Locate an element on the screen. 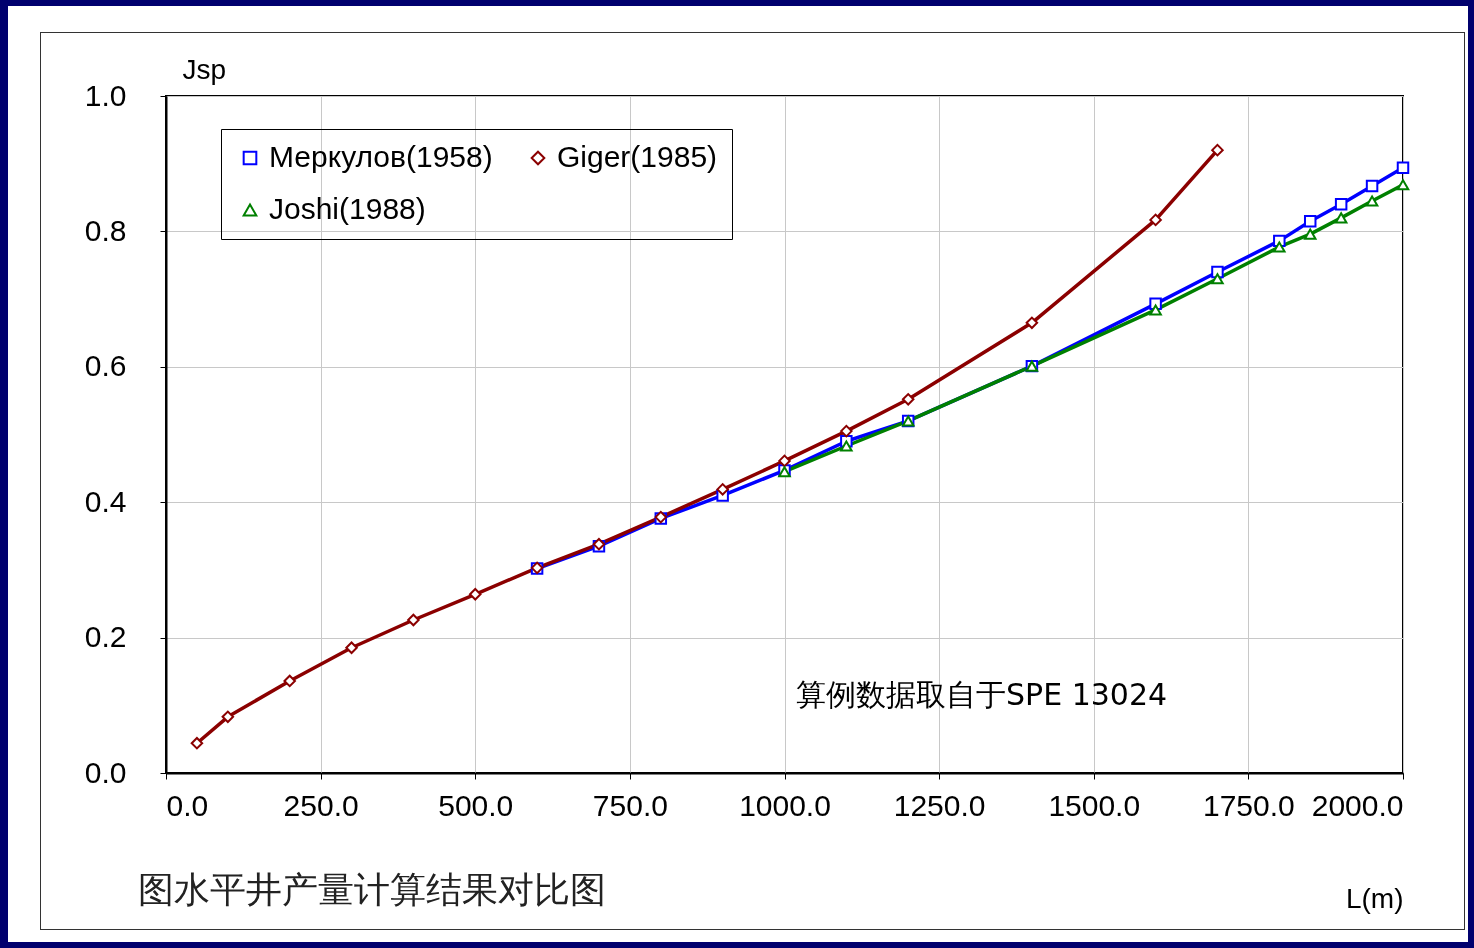 This screenshot has width=1474, height=948. x-tick-label: 1000.0 is located at coordinates (785, 805).